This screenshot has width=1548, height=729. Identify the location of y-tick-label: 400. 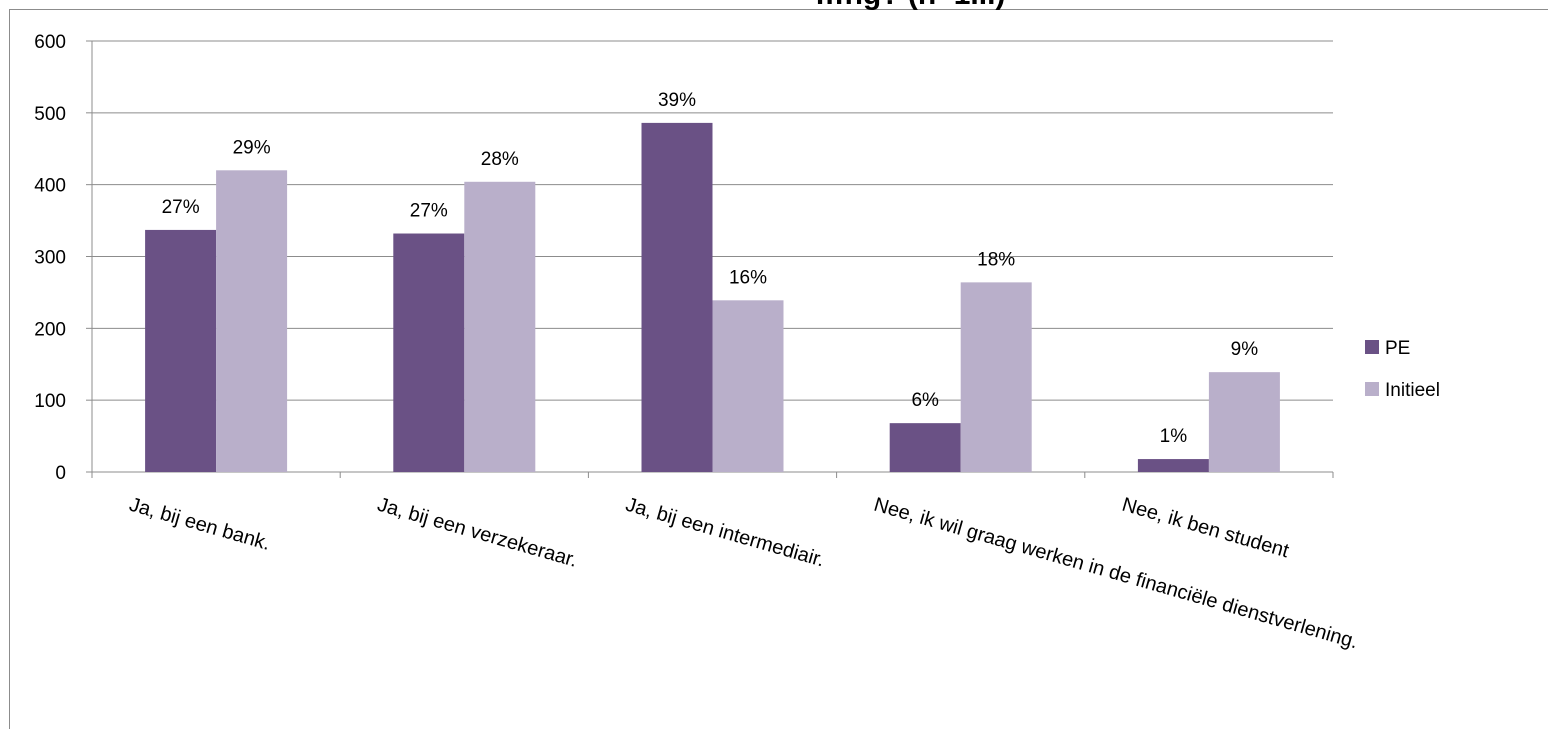
(50, 186).